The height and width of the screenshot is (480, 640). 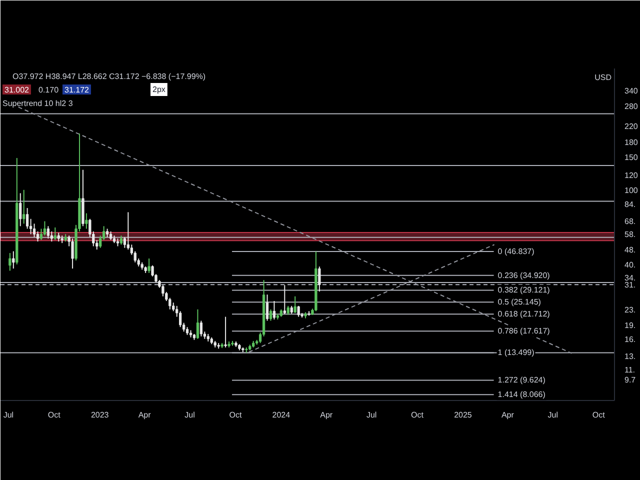 What do you see at coordinates (463, 415) in the screenshot?
I see `x-tick-label: 2025` at bounding box center [463, 415].